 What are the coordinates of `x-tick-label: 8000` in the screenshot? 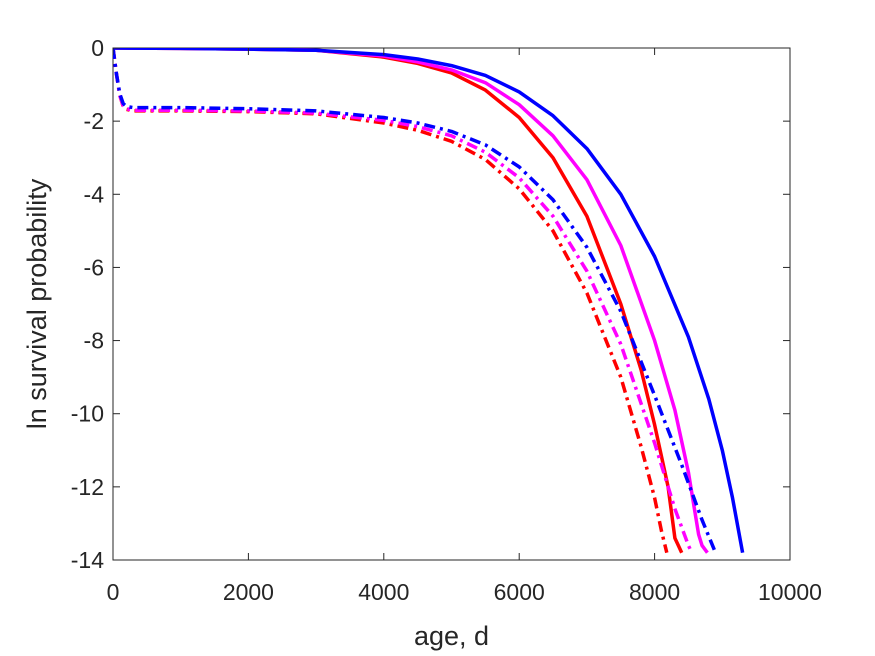 It's located at (654, 592).